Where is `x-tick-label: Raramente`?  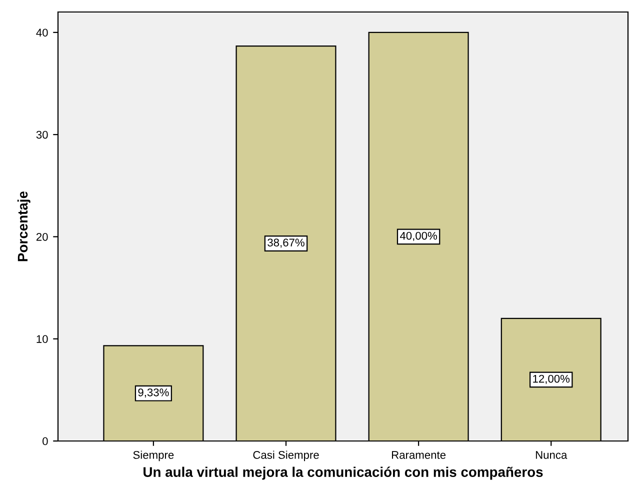
x-tick-label: Raramente is located at coordinates (419, 455).